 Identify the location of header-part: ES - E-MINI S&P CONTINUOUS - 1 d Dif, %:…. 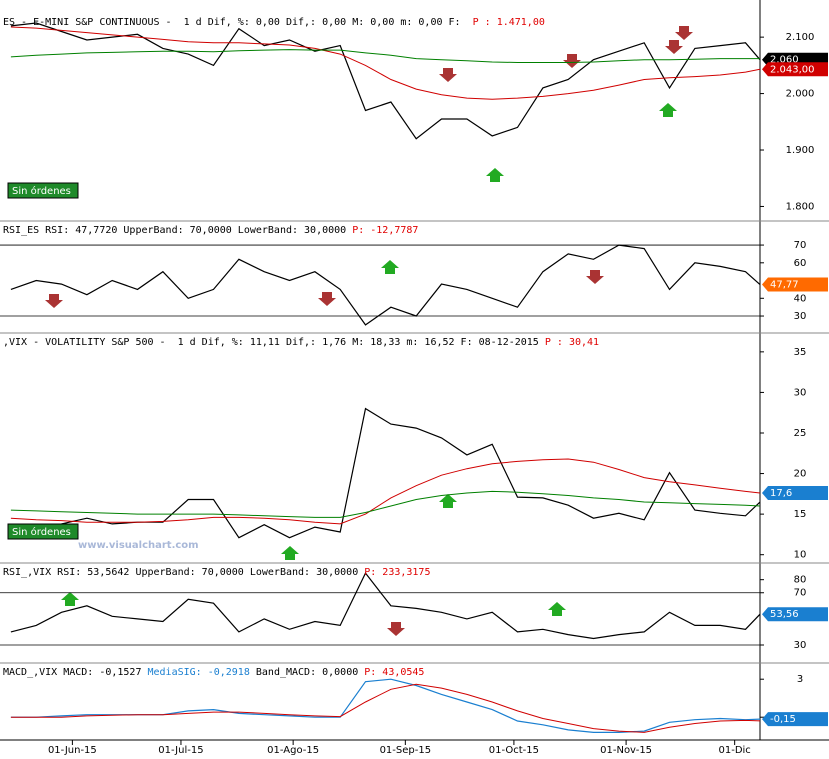
(235, 22).